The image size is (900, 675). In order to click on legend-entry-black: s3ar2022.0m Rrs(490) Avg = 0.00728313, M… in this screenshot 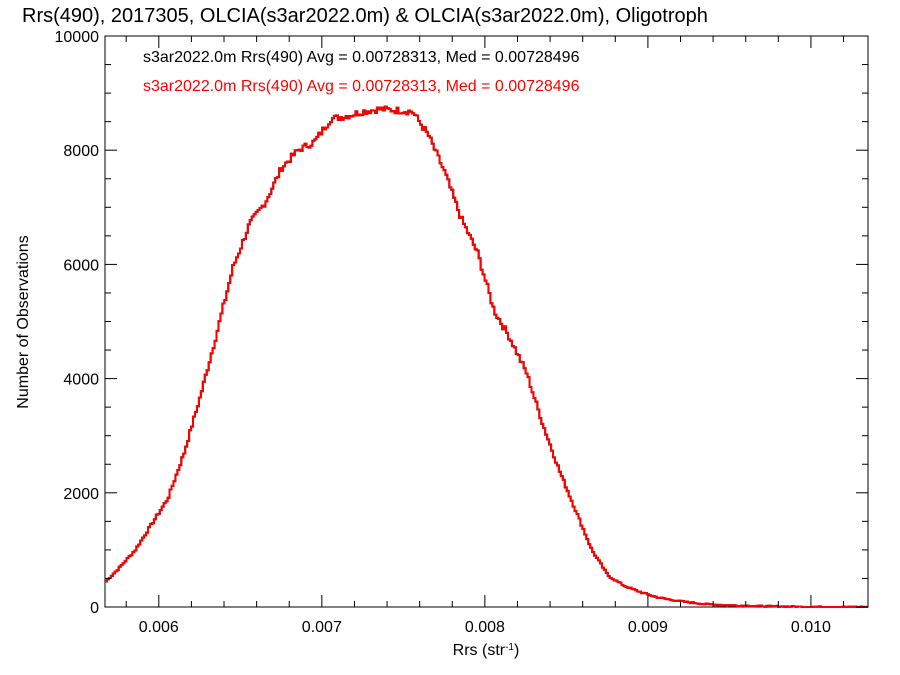, I will do `click(361, 57)`.